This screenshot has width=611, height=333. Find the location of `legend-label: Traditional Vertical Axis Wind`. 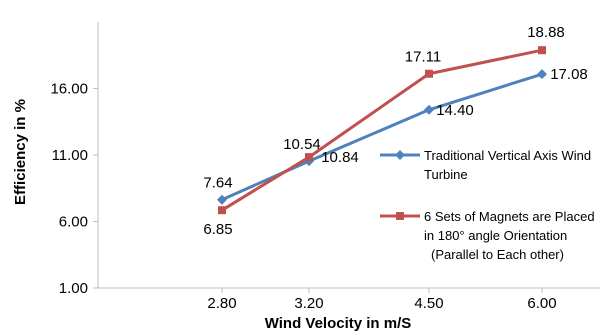

legend-label: Traditional Vertical Axis Wind is located at coordinates (507, 155).